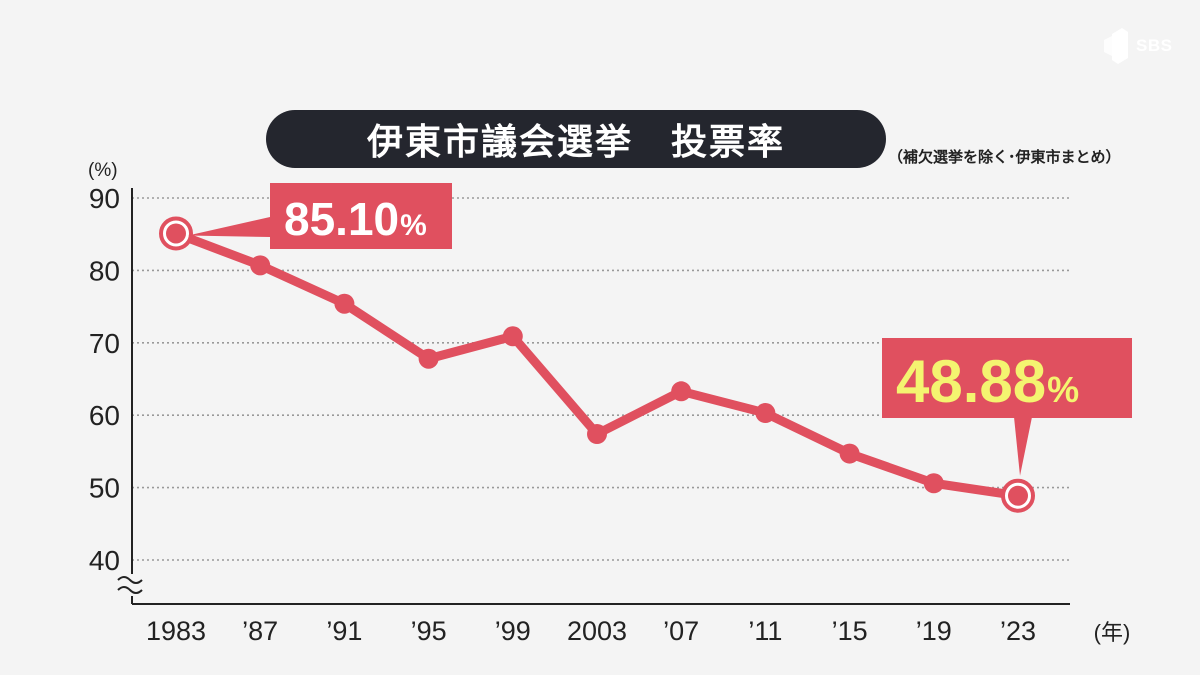 The image size is (1200, 675). I want to click on x-tick-label: 1983, so click(176, 631).